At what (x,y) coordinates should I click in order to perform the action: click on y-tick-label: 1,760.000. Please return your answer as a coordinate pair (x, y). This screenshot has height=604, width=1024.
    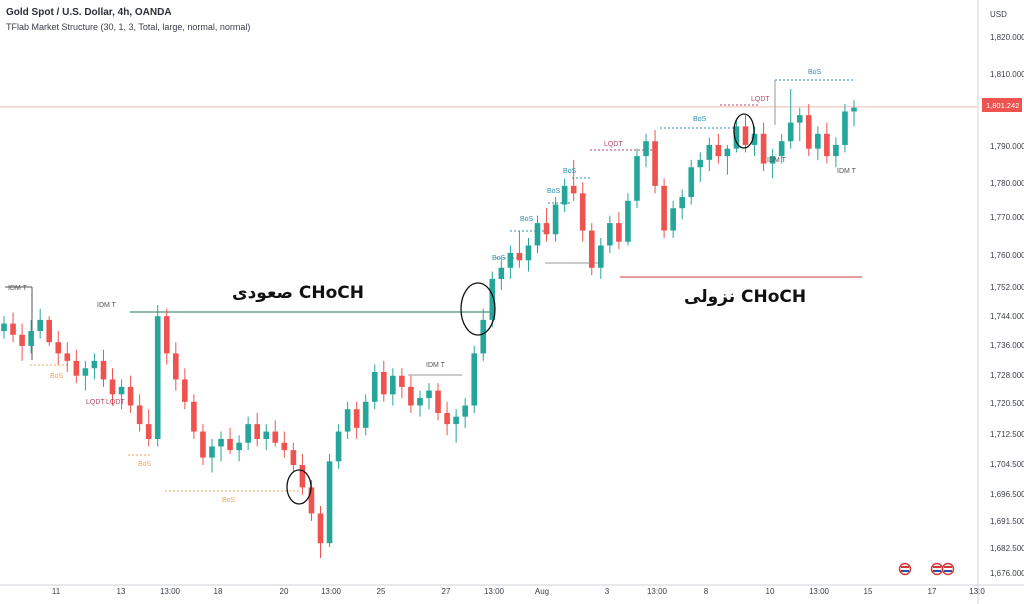
    Looking at the image, I should click on (1007, 255).